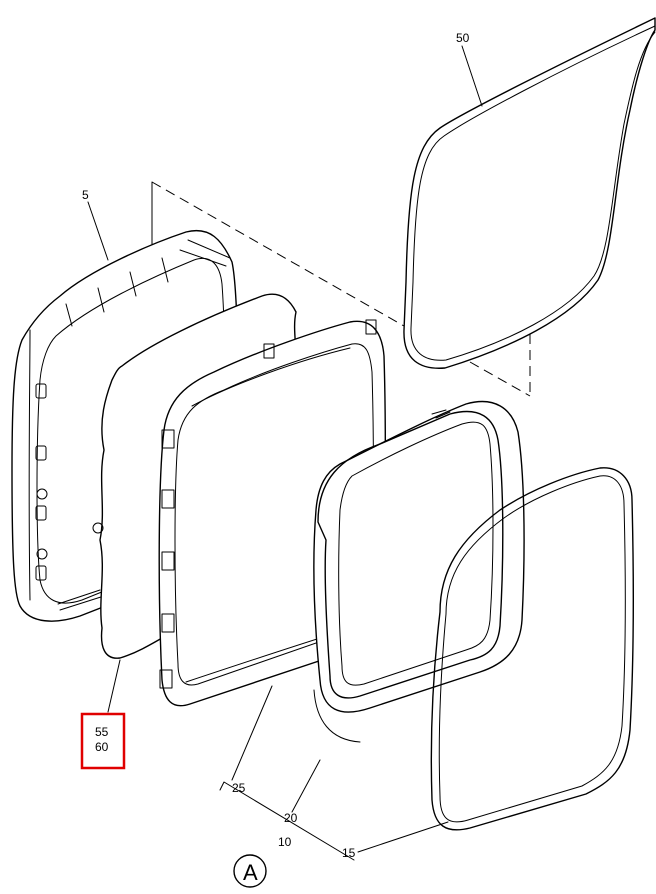 This screenshot has height=894, width=656. Describe the element at coordinates (285, 842) in the screenshot. I see `callout-10: 10` at that location.